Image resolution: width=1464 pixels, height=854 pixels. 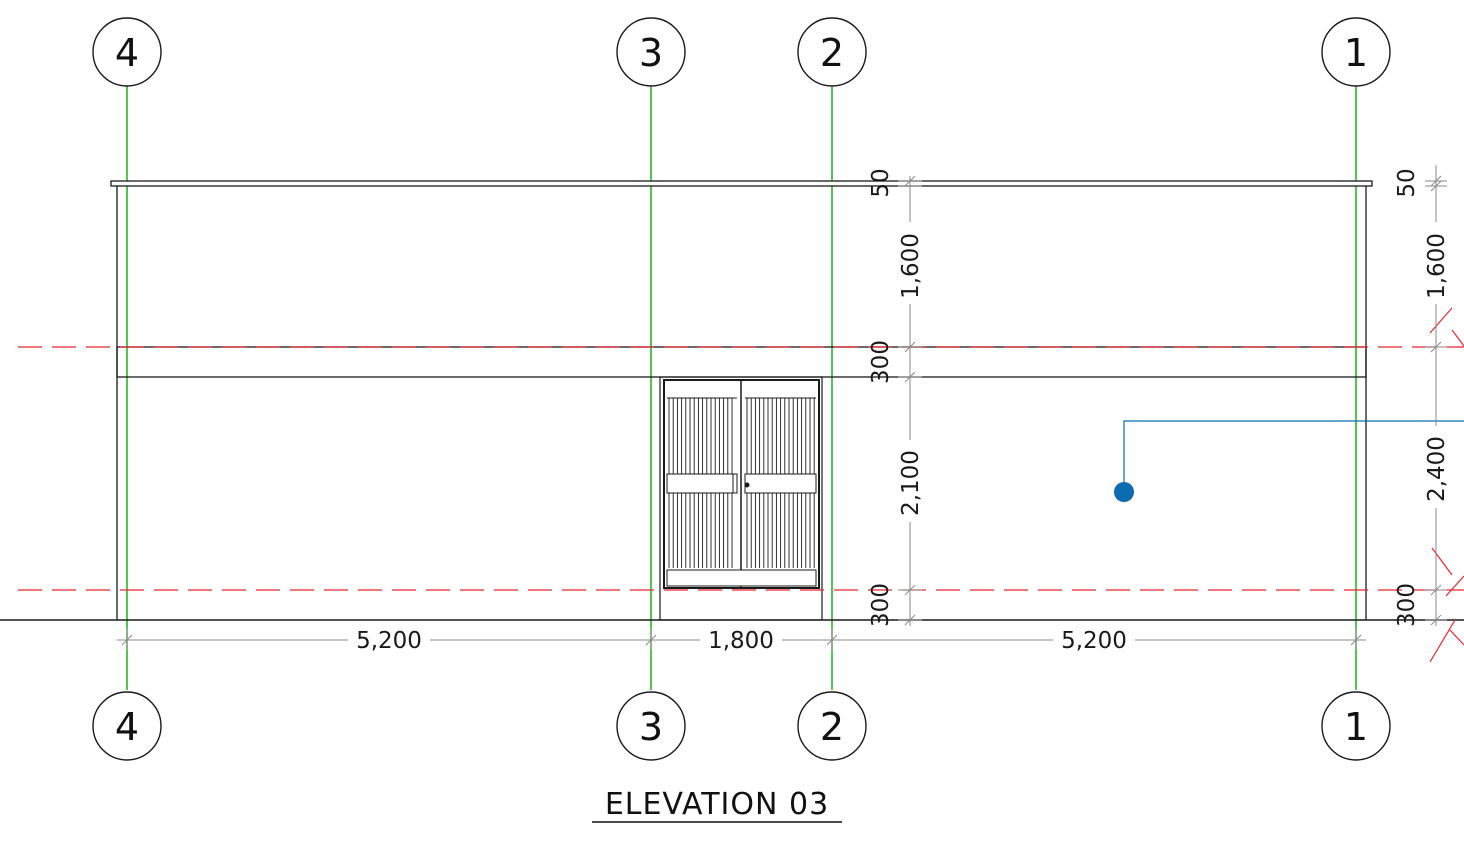 I want to click on hdim-label-3: 5,200, so click(x=1094, y=641).